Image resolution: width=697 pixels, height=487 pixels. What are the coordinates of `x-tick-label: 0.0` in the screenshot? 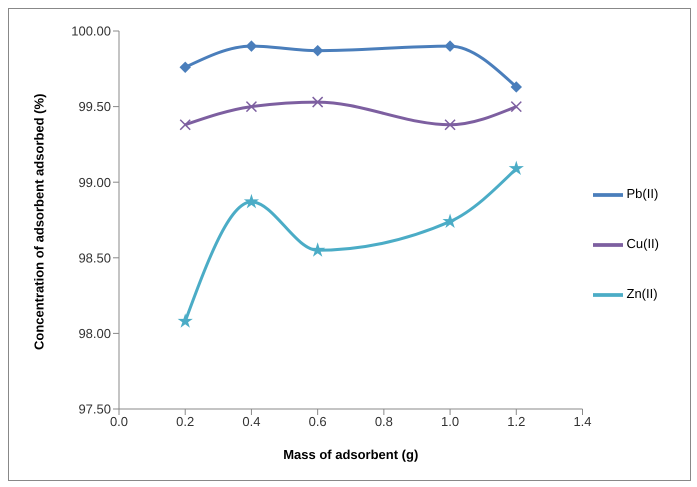 It's located at (119, 422).